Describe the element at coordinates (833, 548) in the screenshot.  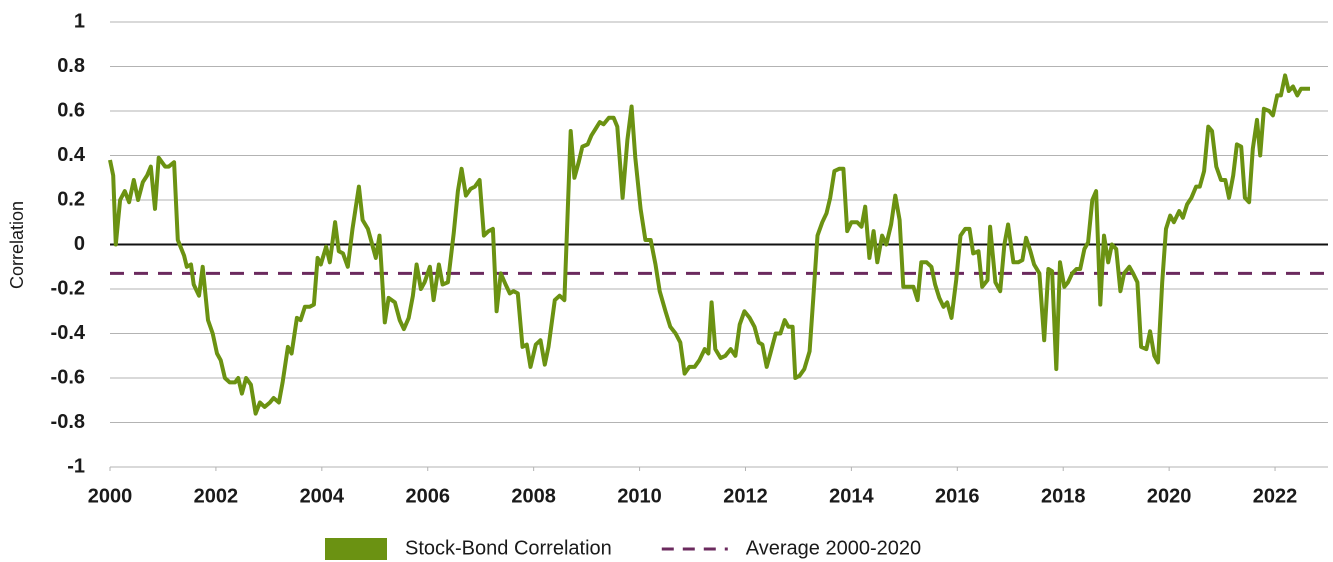
I see `legend-label: Average 2000-2020` at that location.